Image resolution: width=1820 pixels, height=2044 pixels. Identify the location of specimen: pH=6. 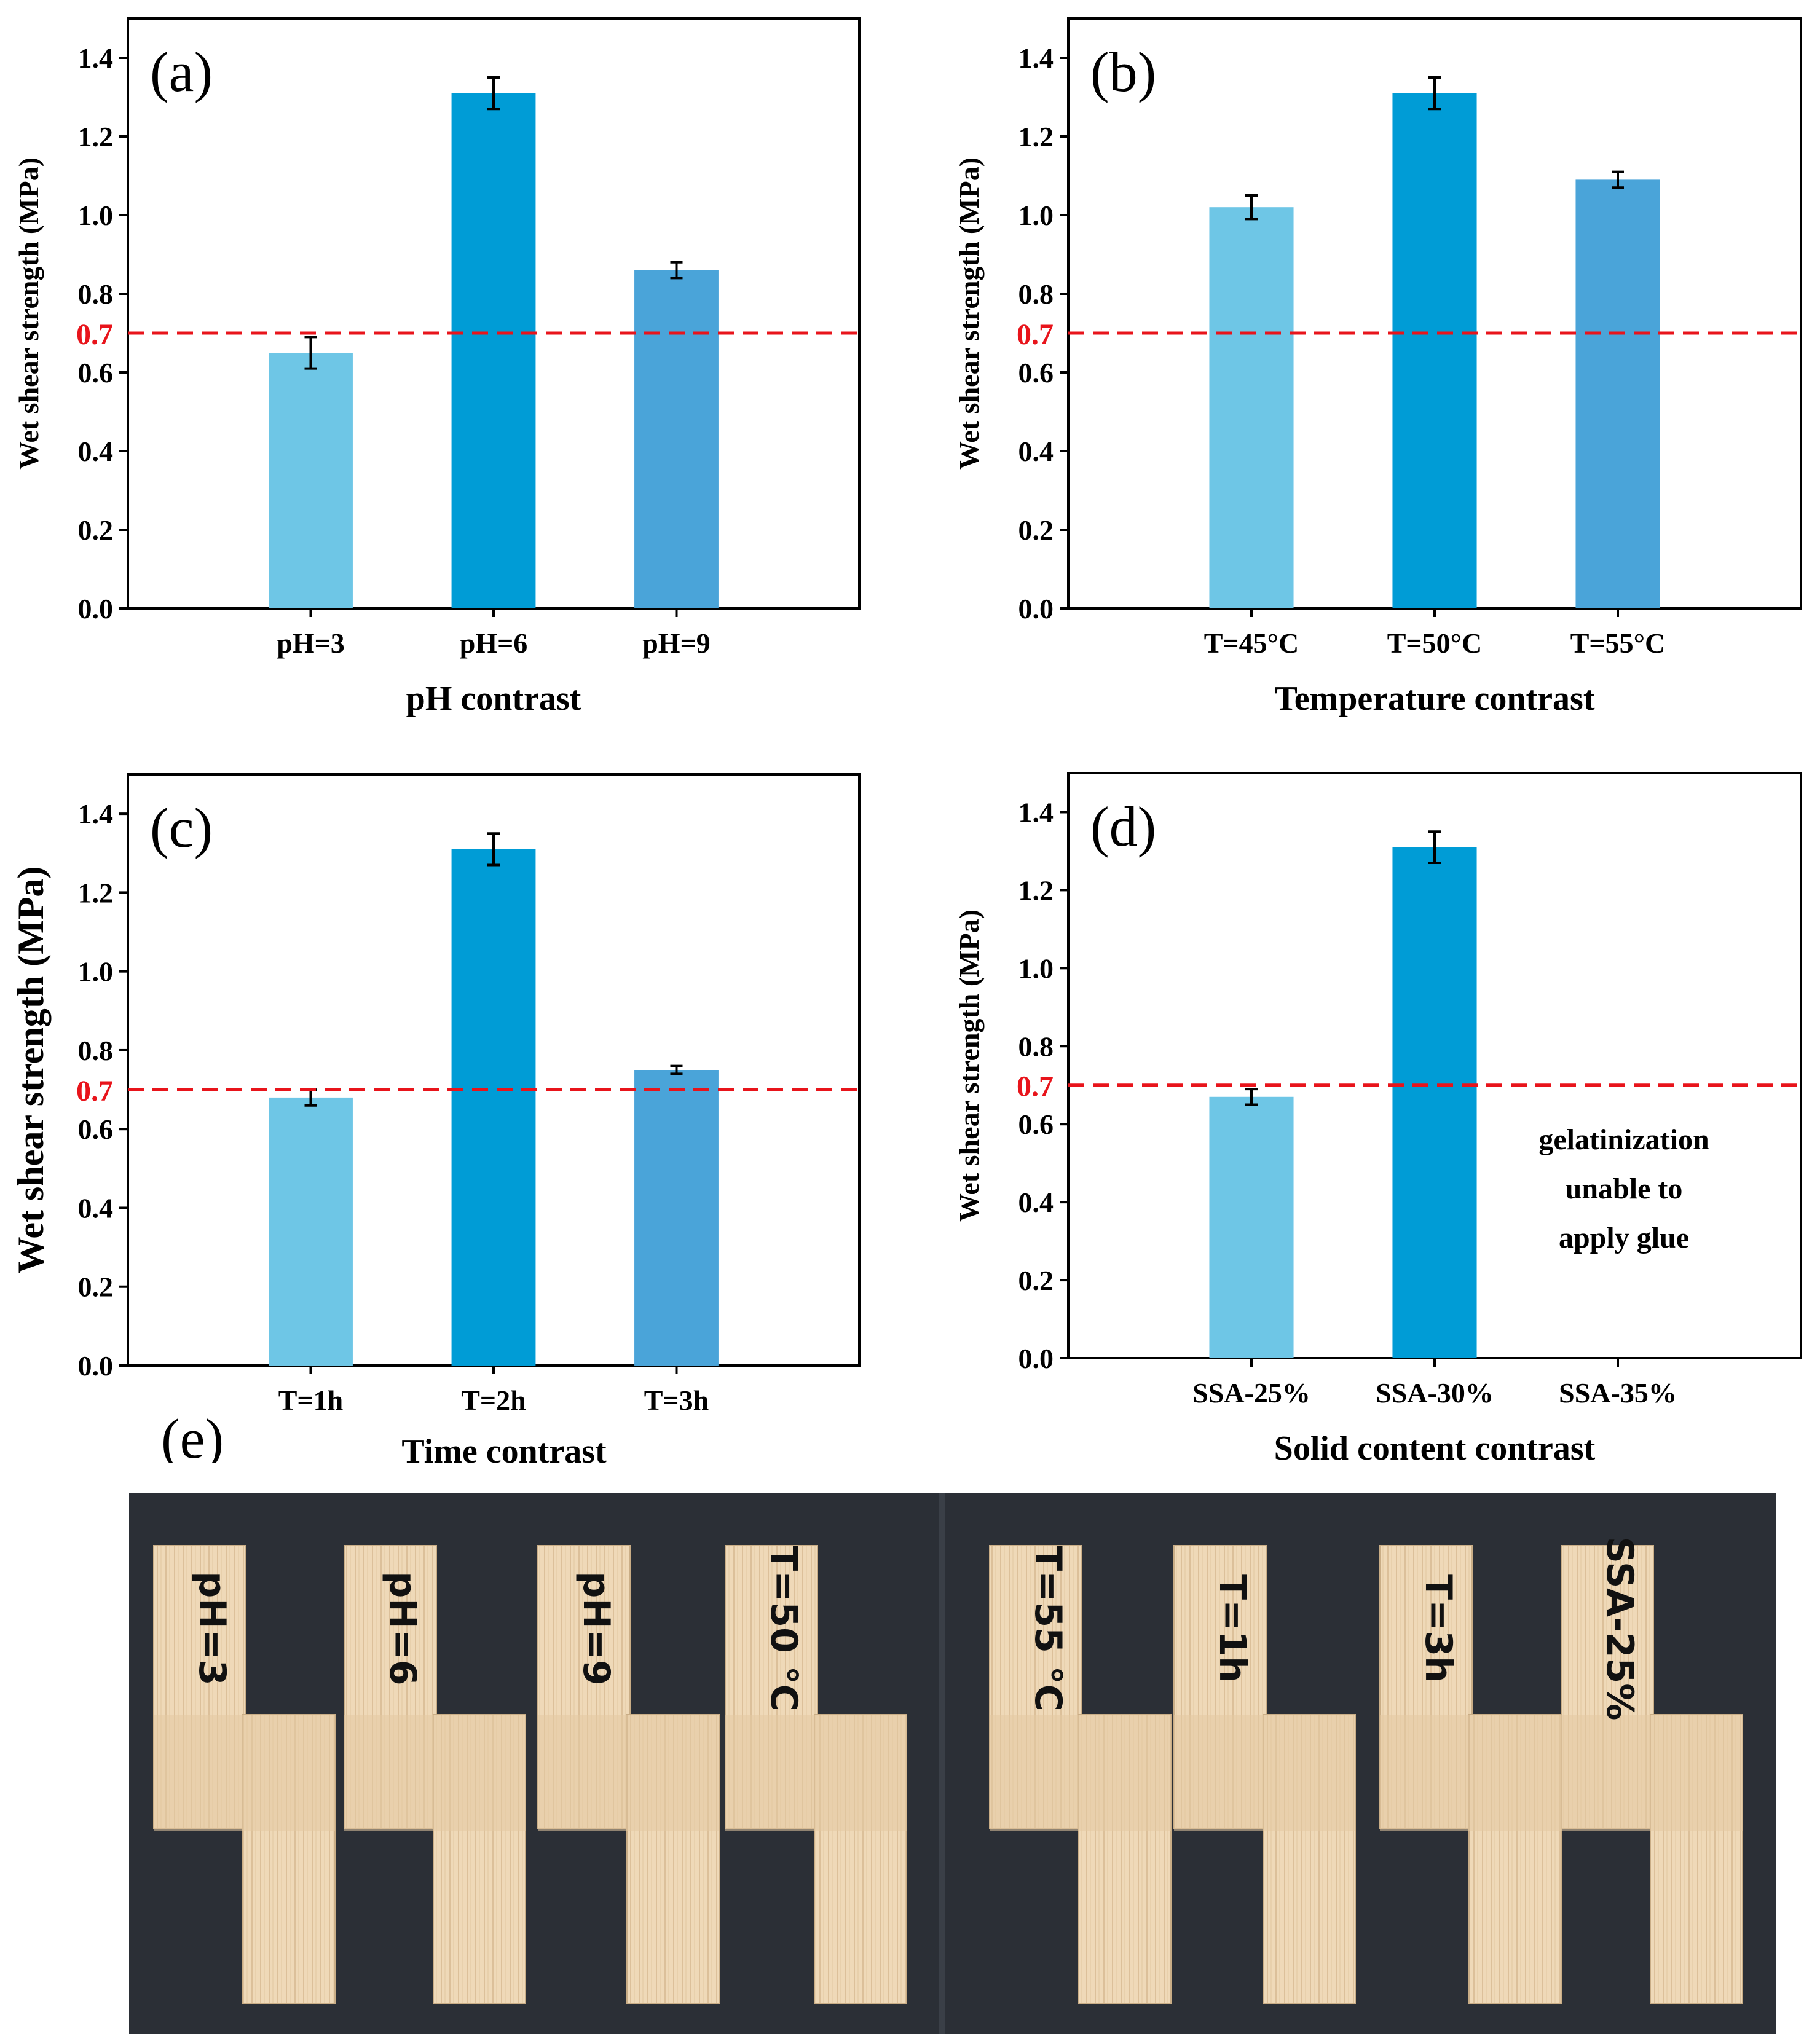
(435, 1775).